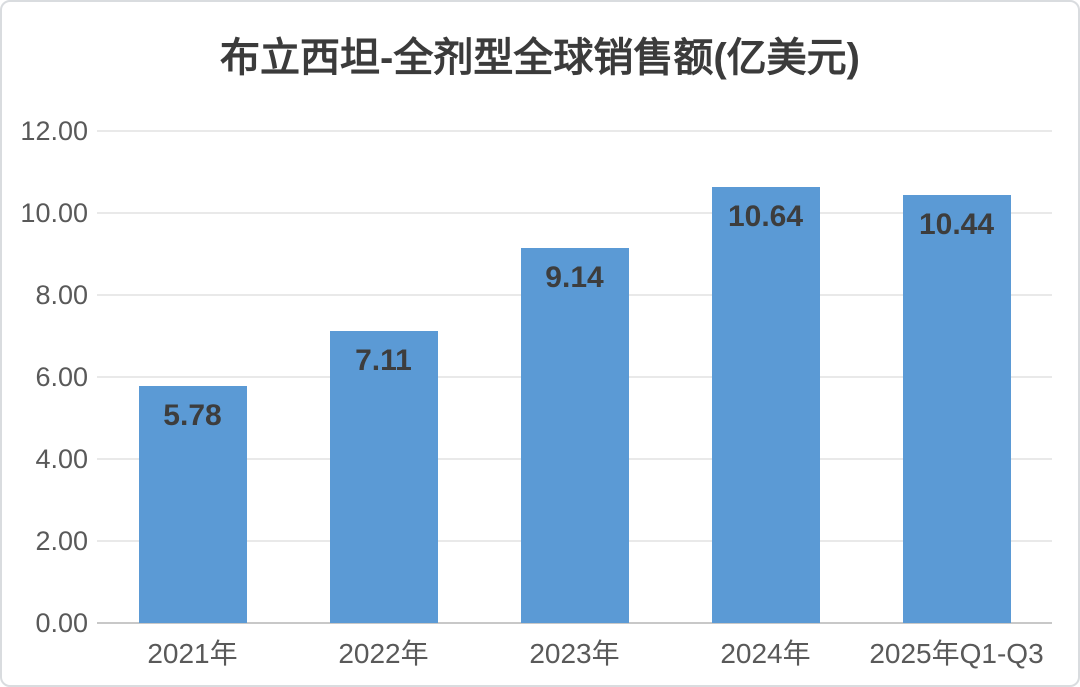  Describe the element at coordinates (61, 459) in the screenshot. I see `y-tick-label: 4.00` at that location.